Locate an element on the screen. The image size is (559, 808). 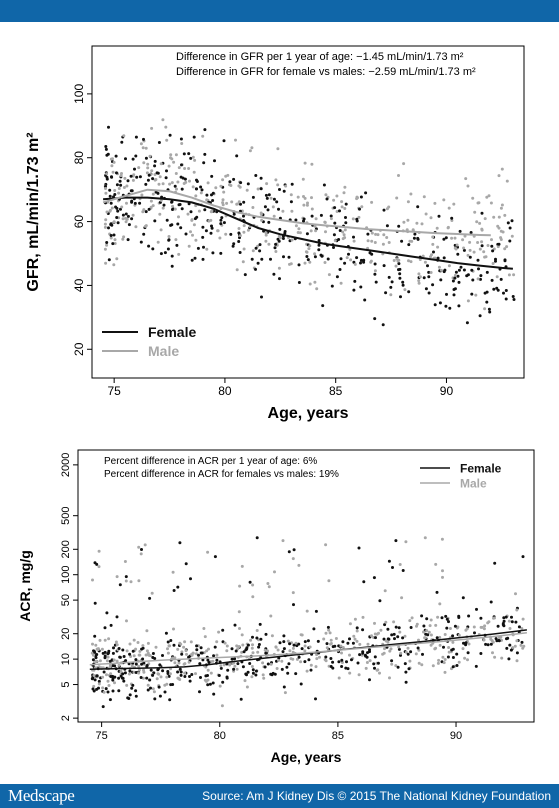
y-tick-label: 100 is located at coordinates (79, 94).